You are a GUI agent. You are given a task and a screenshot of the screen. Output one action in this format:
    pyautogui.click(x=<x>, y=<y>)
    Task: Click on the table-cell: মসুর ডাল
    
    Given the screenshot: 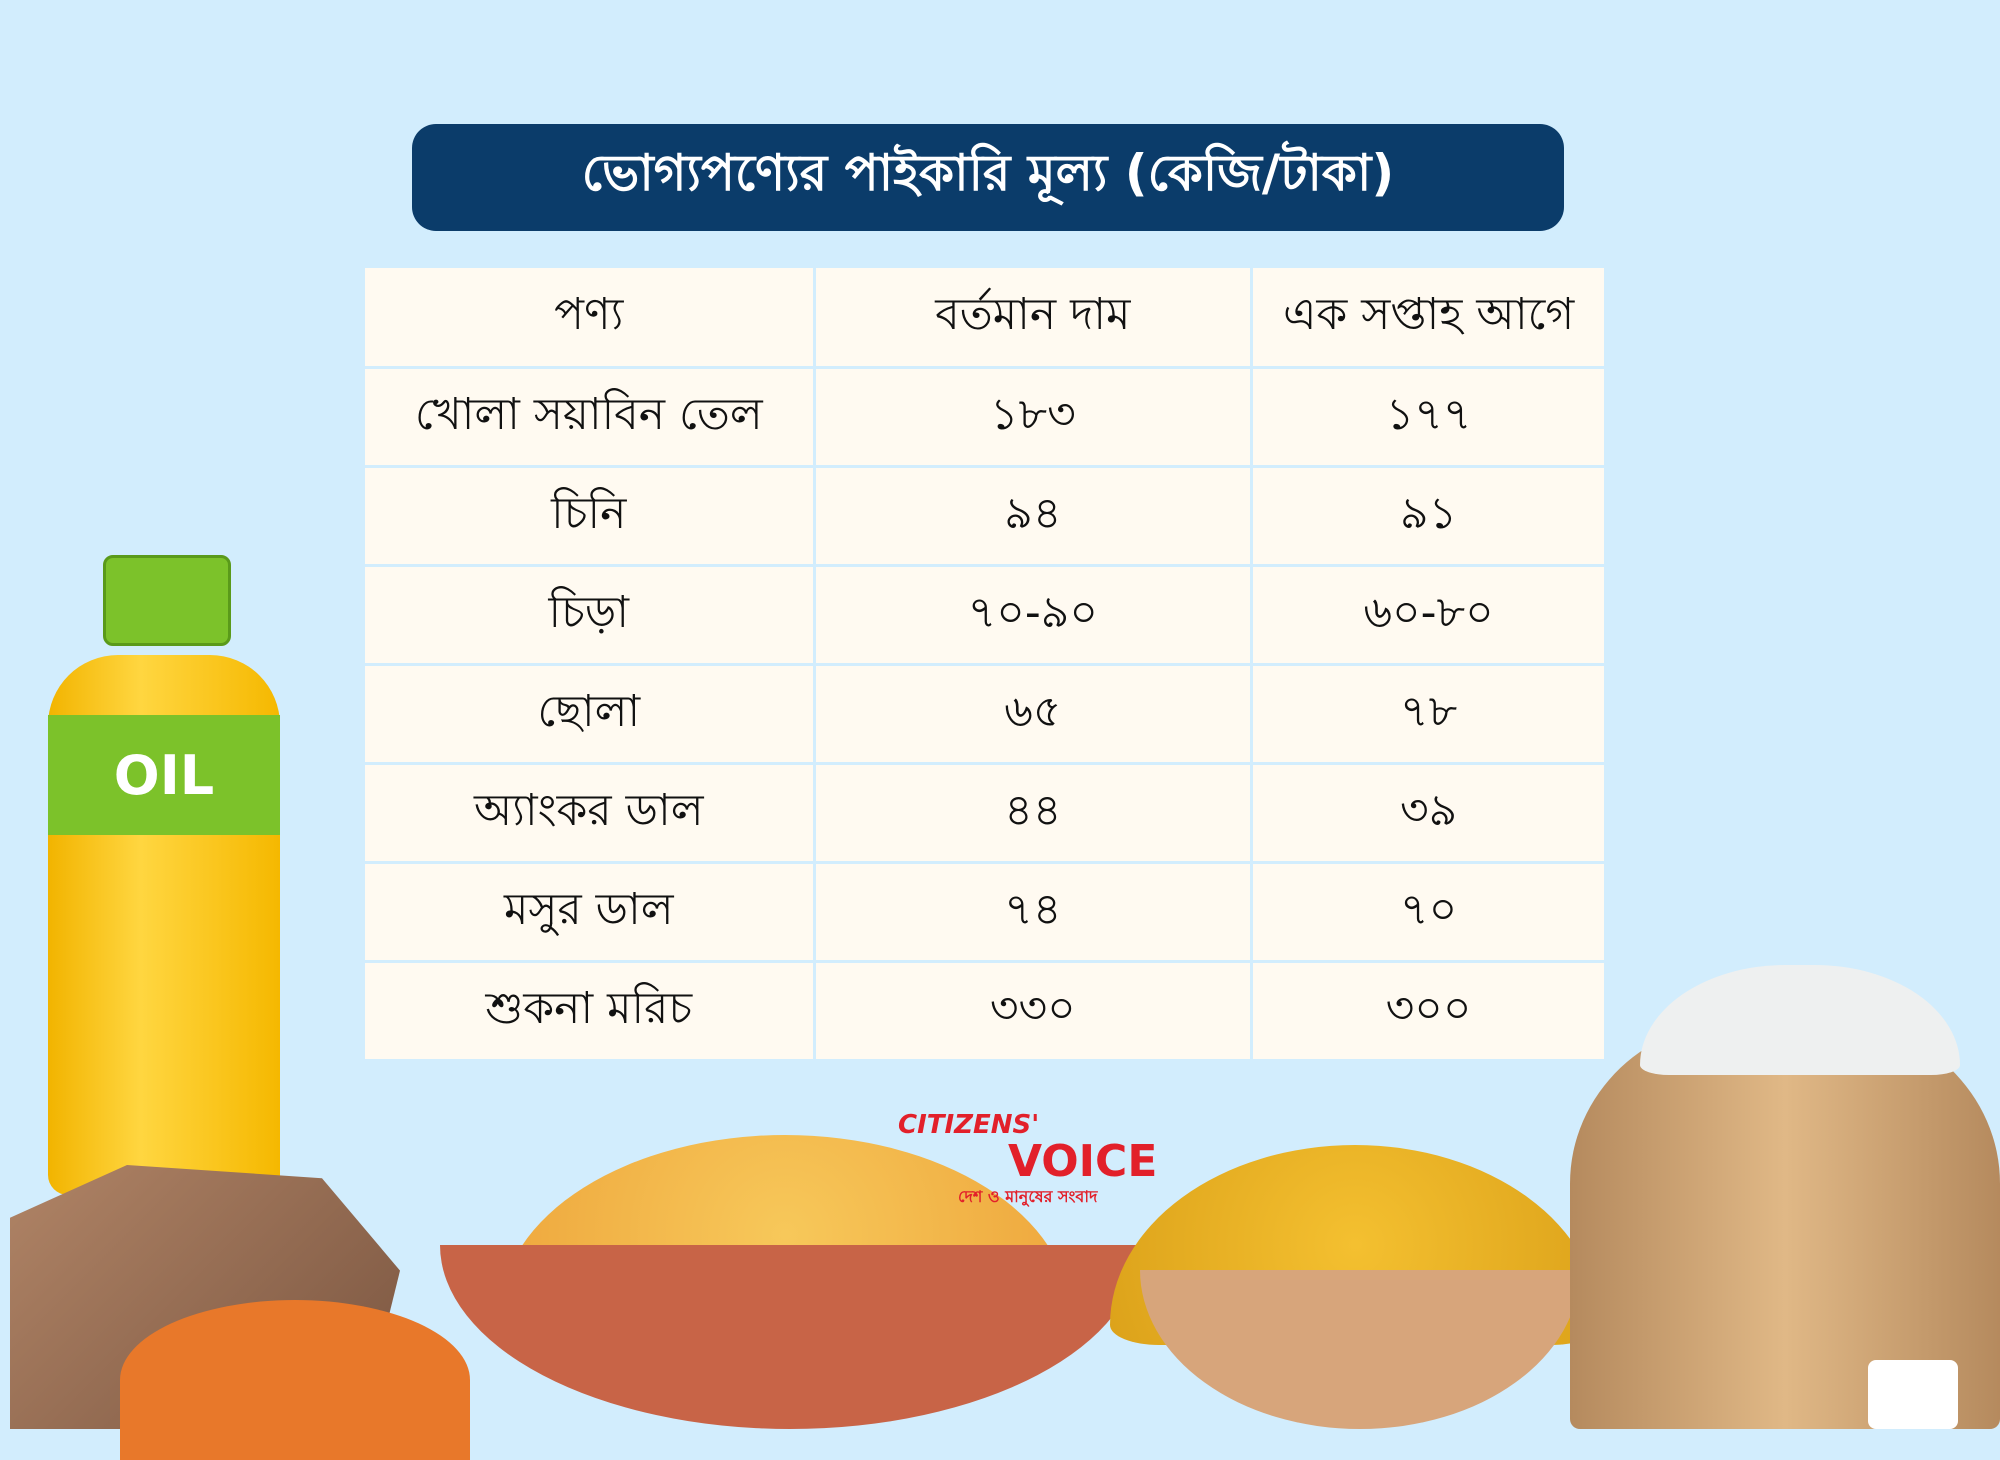 What is the action you would take?
    pyautogui.click(x=589, y=912)
    